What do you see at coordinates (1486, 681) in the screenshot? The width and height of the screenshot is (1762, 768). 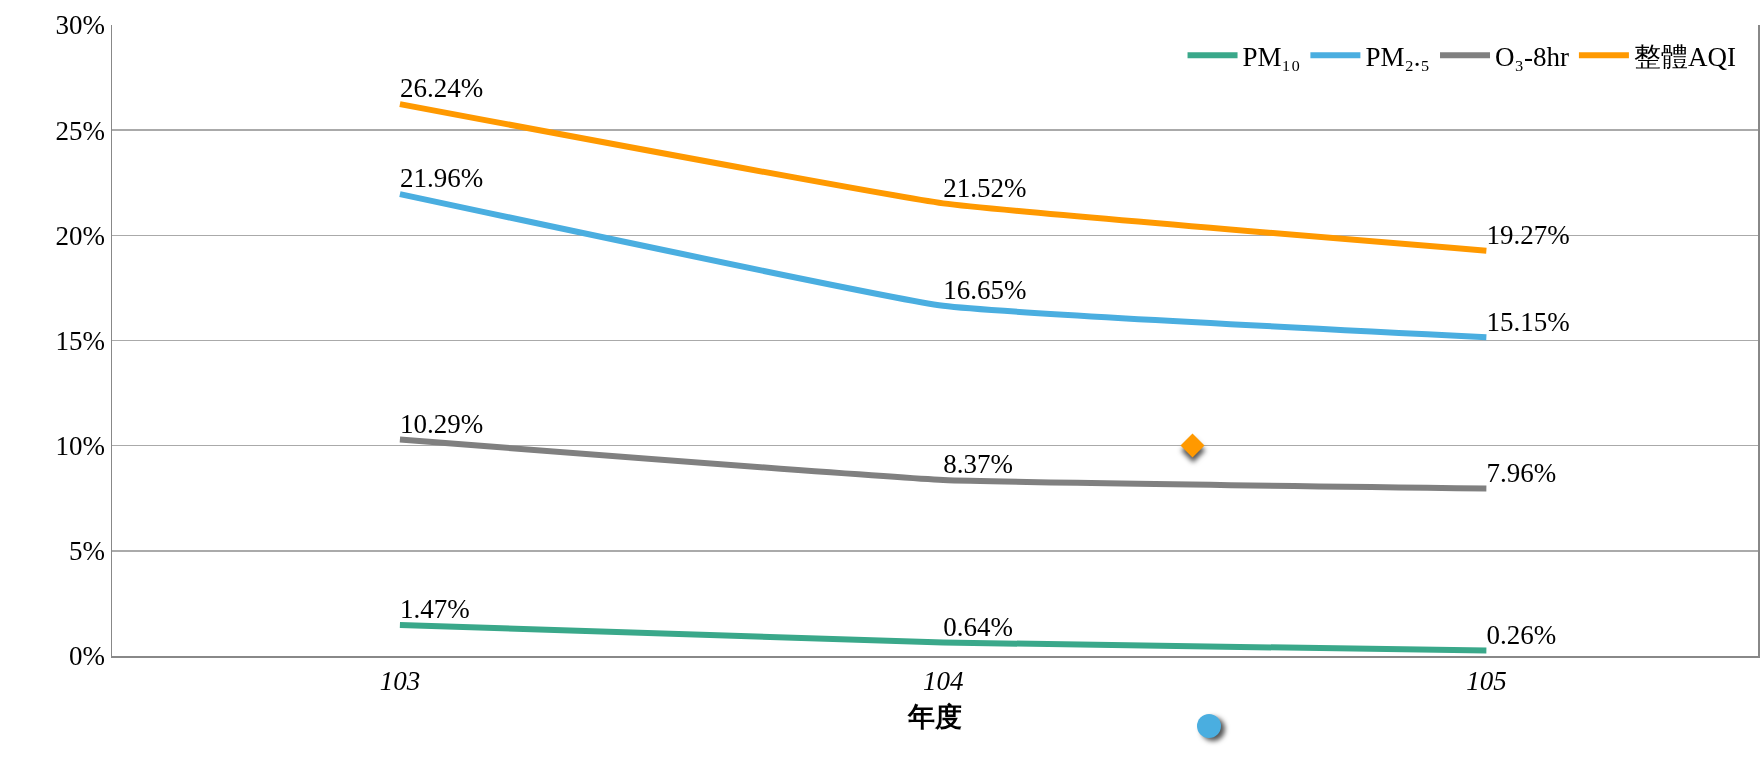 I see `x-tick-label: 105` at bounding box center [1486, 681].